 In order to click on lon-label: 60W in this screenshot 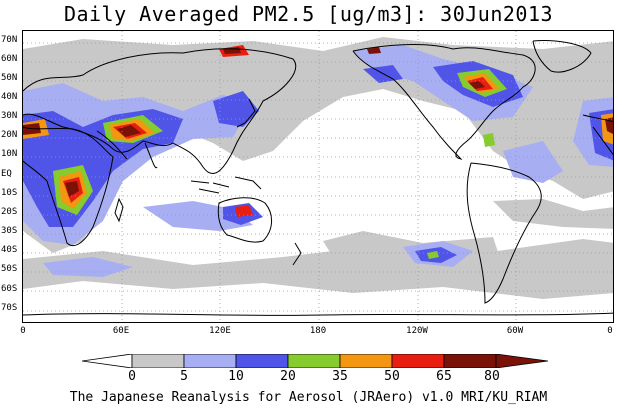, I will do `click(515, 331)`.